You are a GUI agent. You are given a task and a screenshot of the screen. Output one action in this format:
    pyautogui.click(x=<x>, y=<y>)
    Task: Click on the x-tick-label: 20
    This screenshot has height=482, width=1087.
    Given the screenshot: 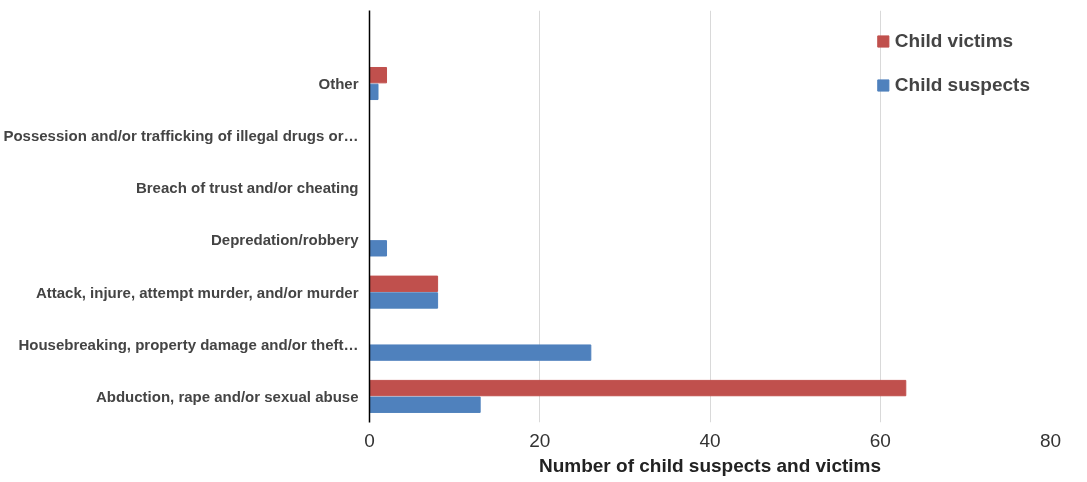 What is the action you would take?
    pyautogui.click(x=540, y=440)
    